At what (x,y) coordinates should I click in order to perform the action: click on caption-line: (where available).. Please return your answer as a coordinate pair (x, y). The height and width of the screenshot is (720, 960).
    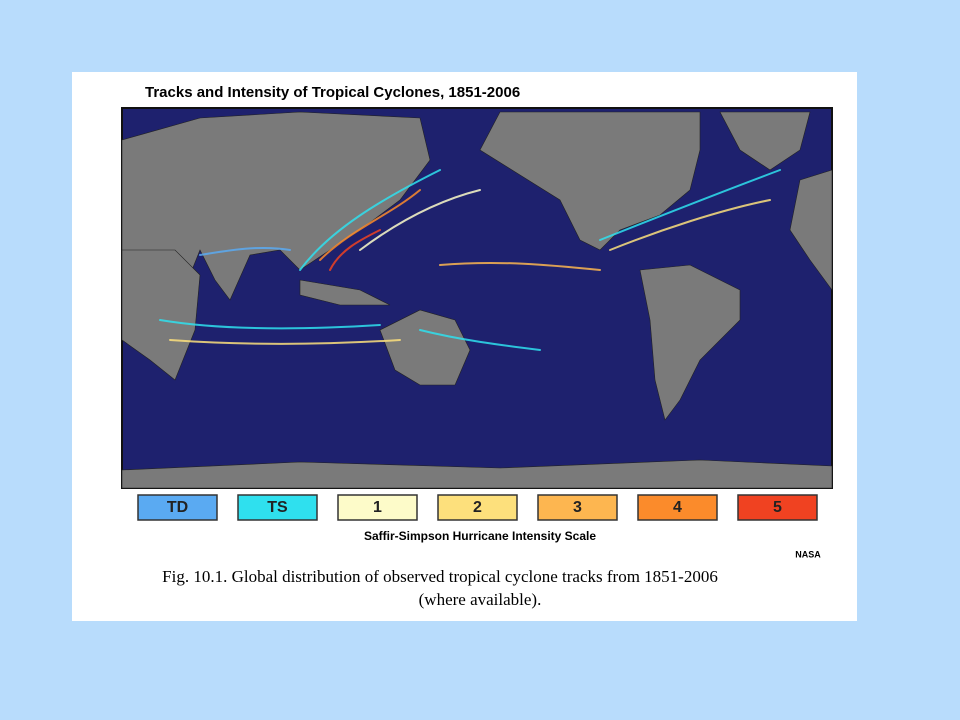
    Looking at the image, I should click on (480, 599).